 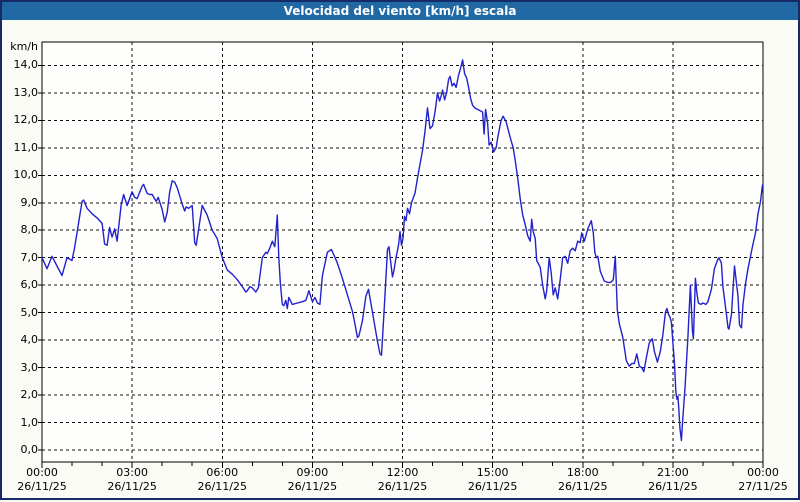 What do you see at coordinates (582, 472) in the screenshot?
I see `x-tick-time-label: 18:00` at bounding box center [582, 472].